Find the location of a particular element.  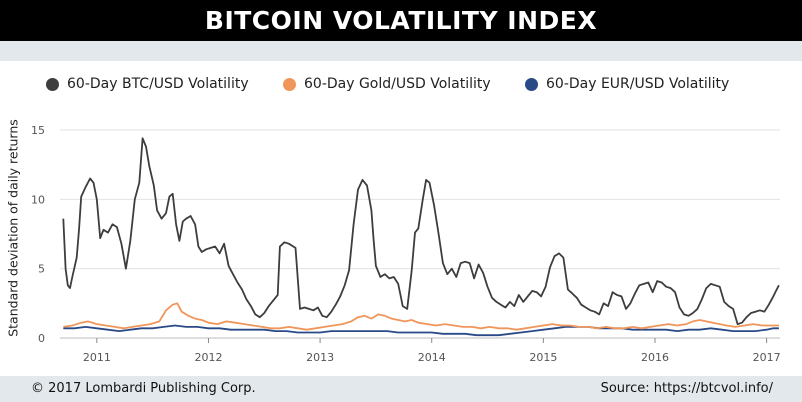

legend-label-gold: 60-Day Gold/USD Volatility is located at coordinates (397, 84).